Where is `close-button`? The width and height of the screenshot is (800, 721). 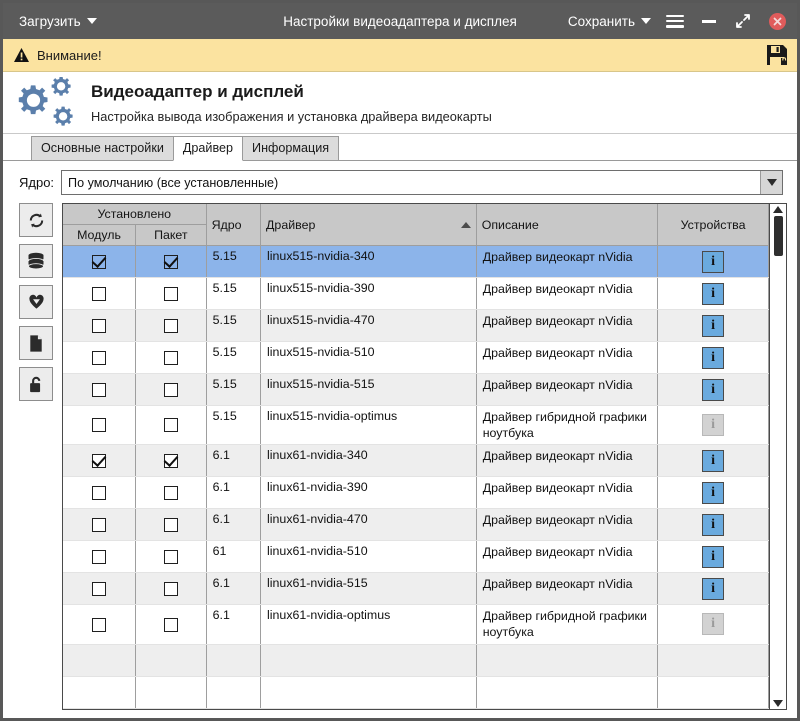 close-button is located at coordinates (777, 21).